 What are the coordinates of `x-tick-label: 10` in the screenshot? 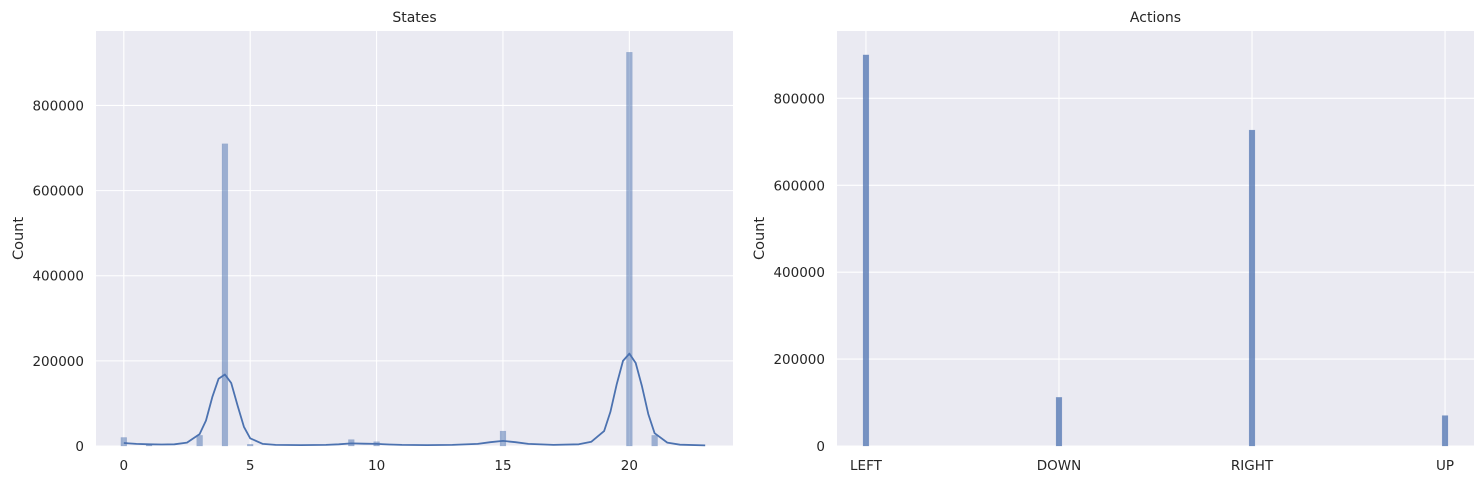 It's located at (376, 466).